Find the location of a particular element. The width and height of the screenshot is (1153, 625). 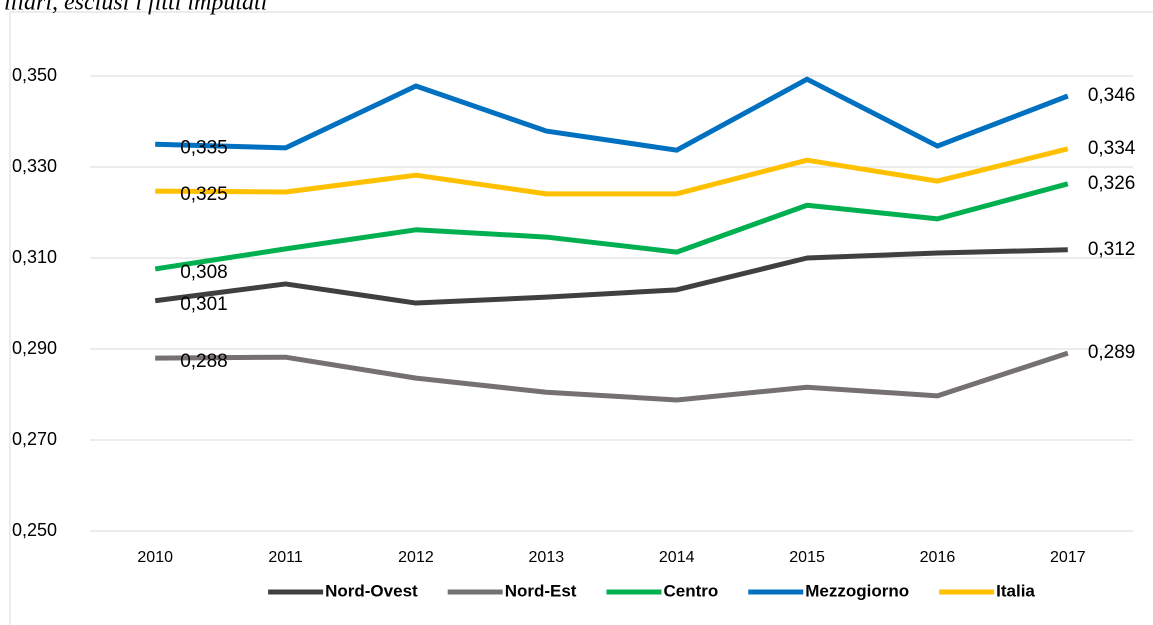

legend-label: Nord-Est is located at coordinates (541, 590).